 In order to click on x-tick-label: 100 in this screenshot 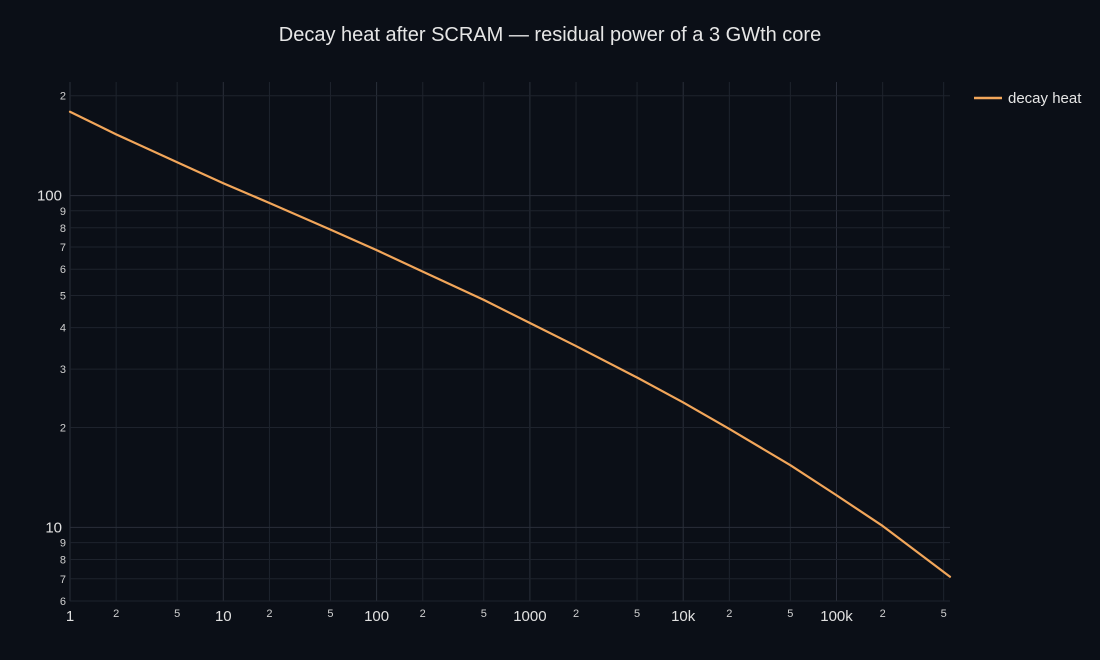, I will do `click(376, 616)`.